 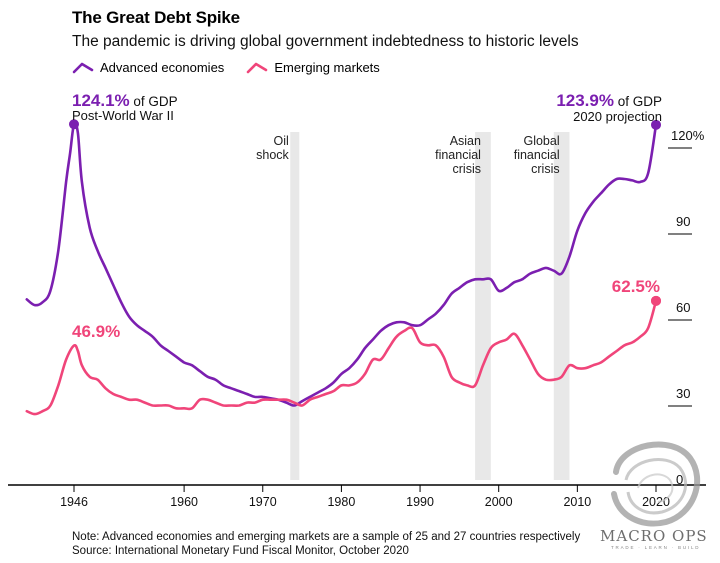 What do you see at coordinates (656, 300) in the screenshot?
I see `emerging-end-point` at bounding box center [656, 300].